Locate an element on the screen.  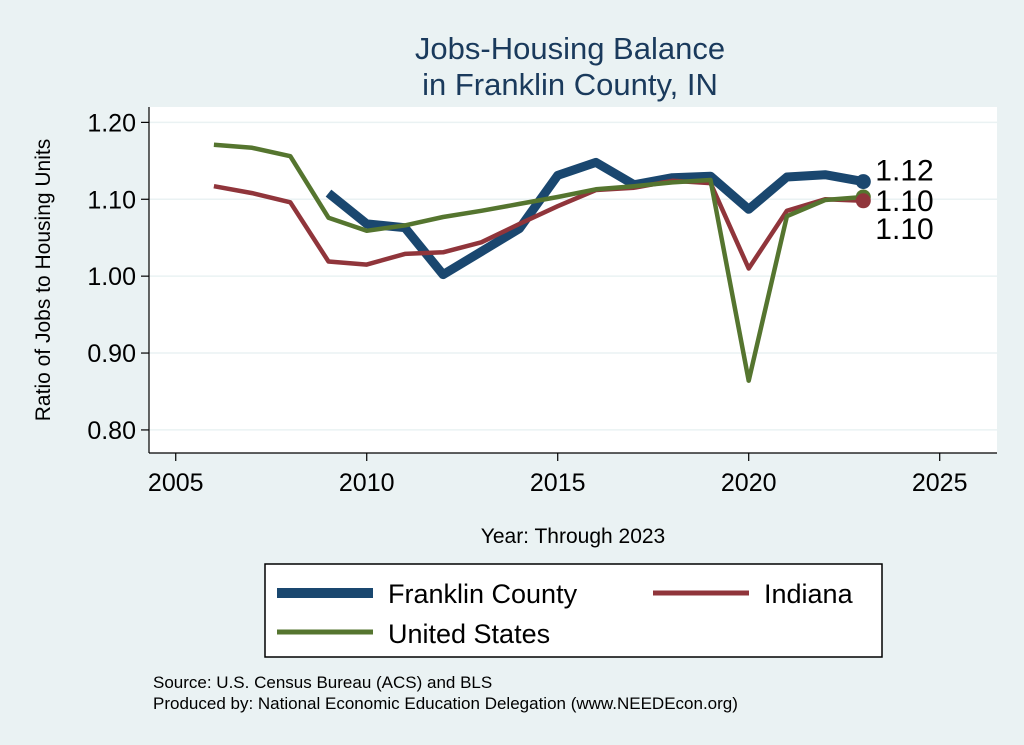
x-axis-title: Year: Through 2023 is located at coordinates (573, 536).